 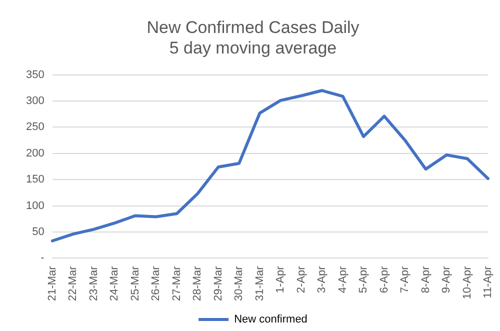 I want to click on x-tick-label: 3-Apr, so click(x=322, y=280).